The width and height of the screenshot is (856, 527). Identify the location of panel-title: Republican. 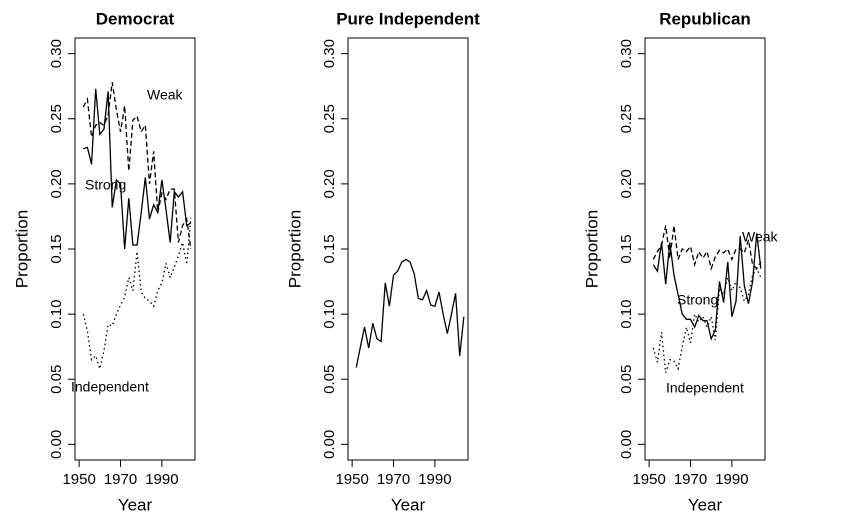
(705, 18).